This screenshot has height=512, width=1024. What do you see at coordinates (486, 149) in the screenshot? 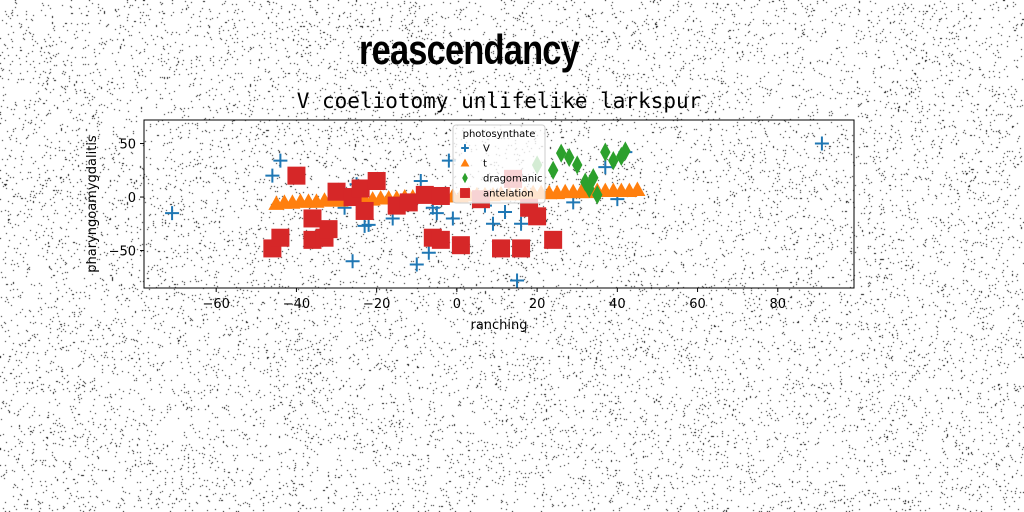
I see `legend-label: V` at bounding box center [486, 149].